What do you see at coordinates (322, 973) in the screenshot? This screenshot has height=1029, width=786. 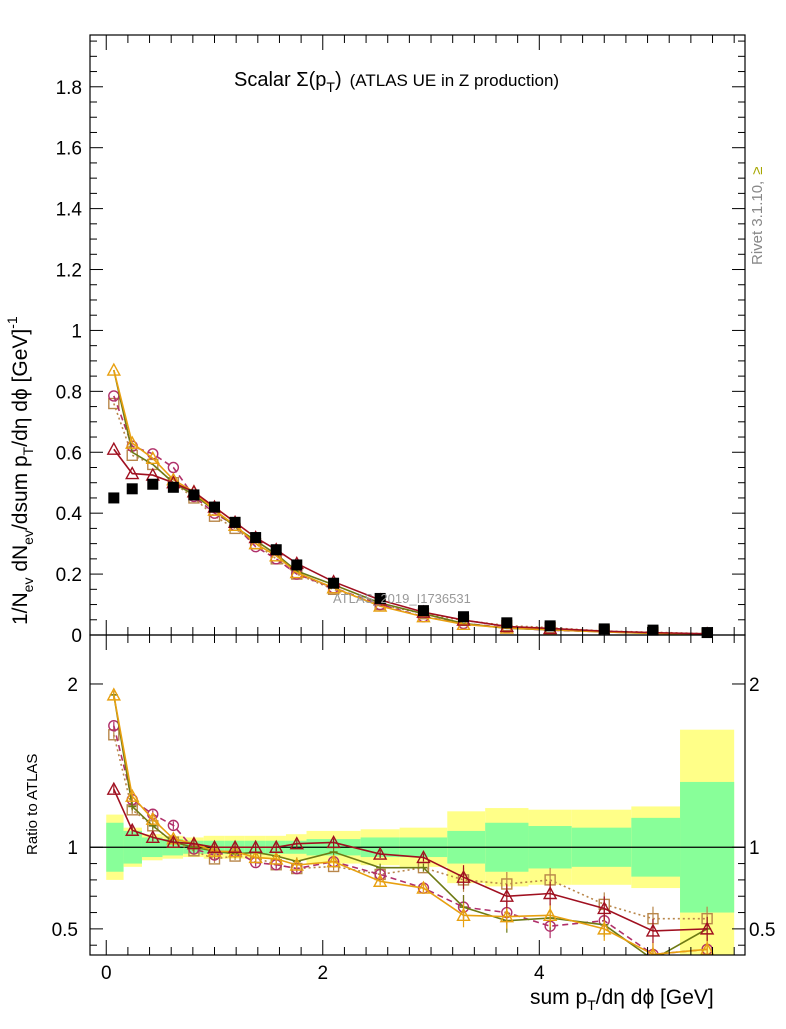 I see `x-tick-label: 2` at bounding box center [322, 973].